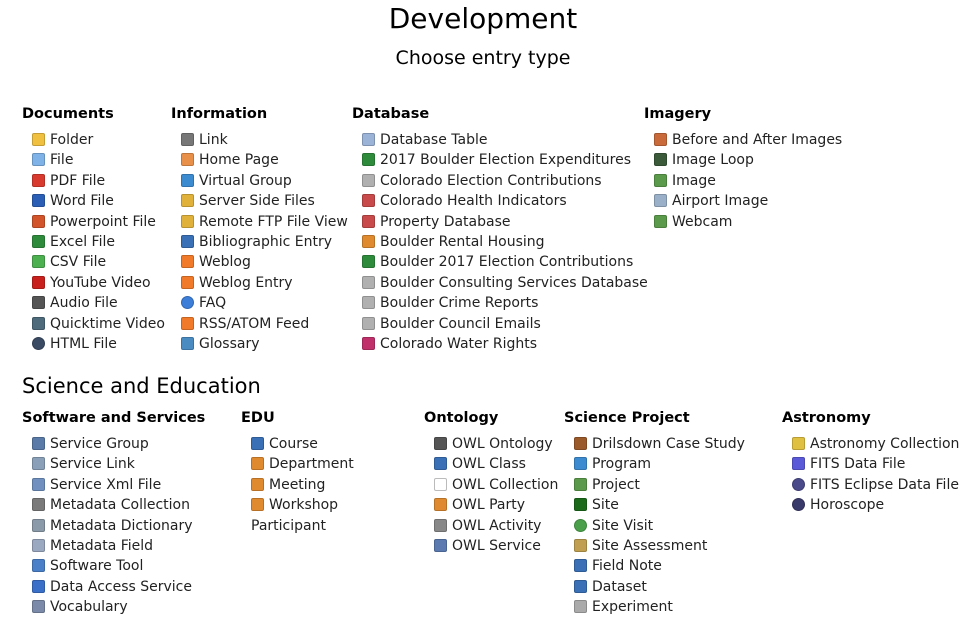 The width and height of the screenshot is (966, 622). Describe the element at coordinates (748, 201) in the screenshot. I see `entry-type-airport-image: Airport Image` at that location.